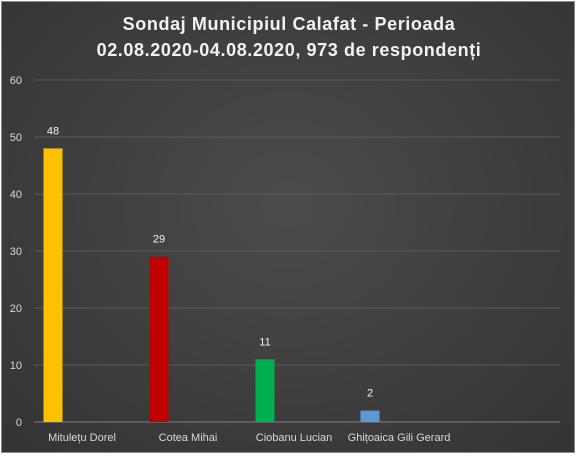 The height and width of the screenshot is (456, 578). What do you see at coordinates (19, 423) in the screenshot?
I see `y-tick-label: 0` at bounding box center [19, 423].